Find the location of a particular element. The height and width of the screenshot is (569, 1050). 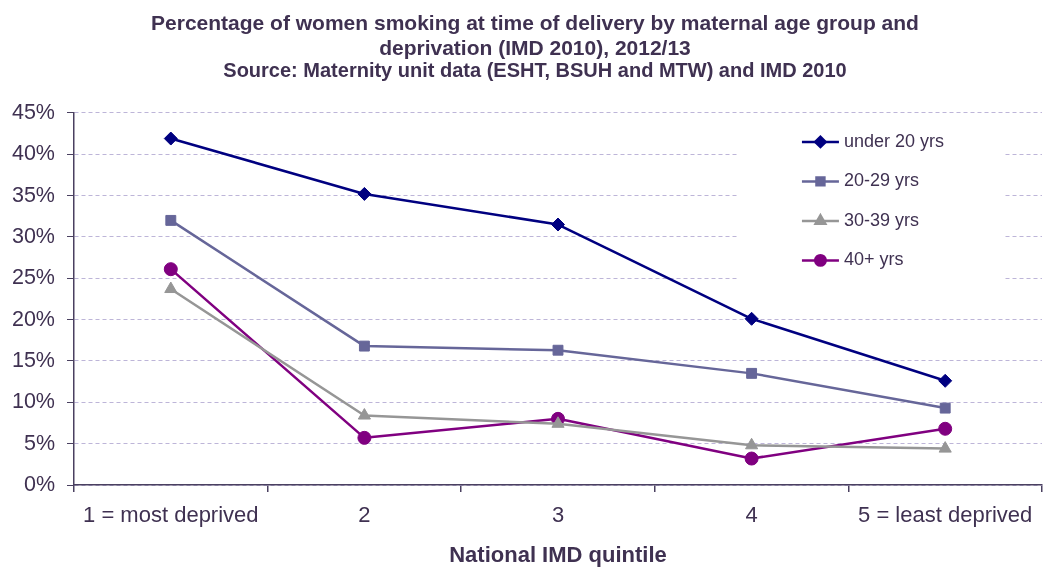

legend-label: under 20 yrs is located at coordinates (894, 140).